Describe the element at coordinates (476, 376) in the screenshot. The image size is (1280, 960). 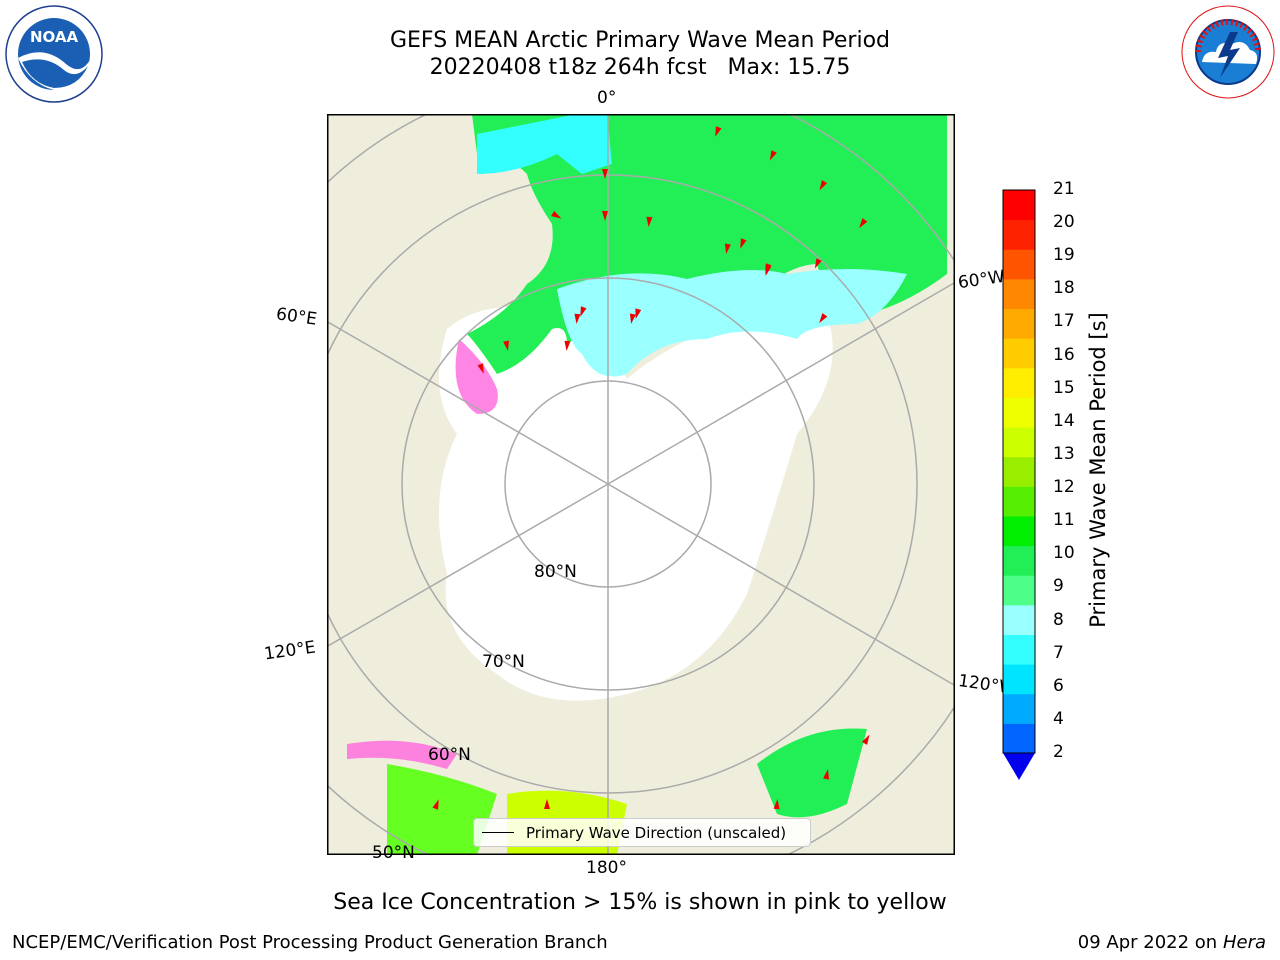
I see `sea-ice-edge` at that location.